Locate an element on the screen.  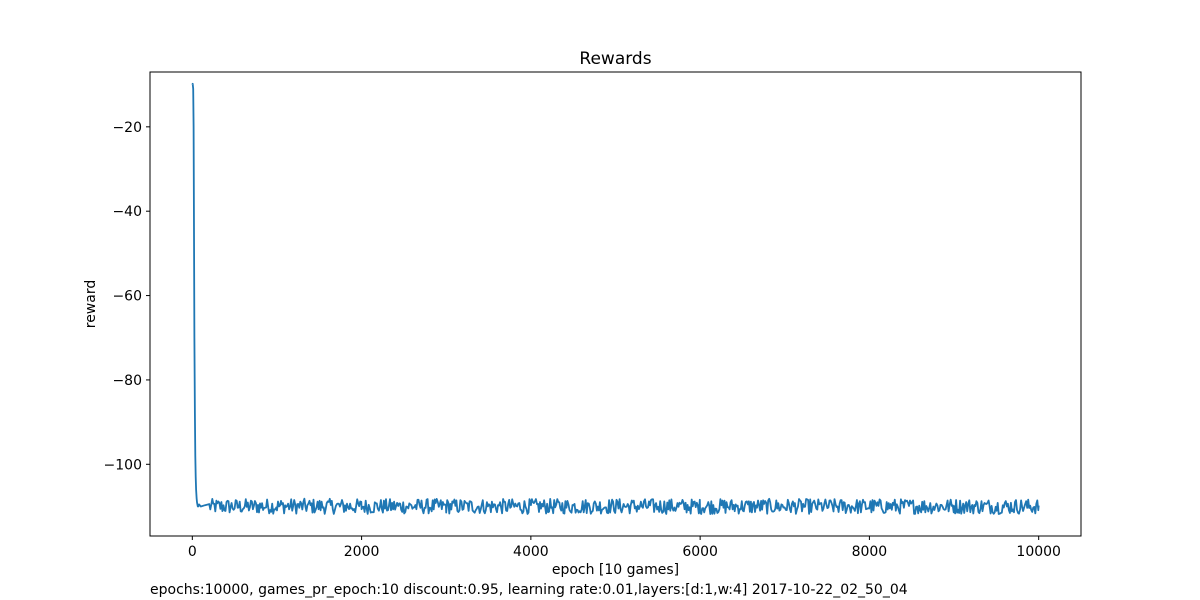
x-tick-label: 8000 is located at coordinates (870, 552).